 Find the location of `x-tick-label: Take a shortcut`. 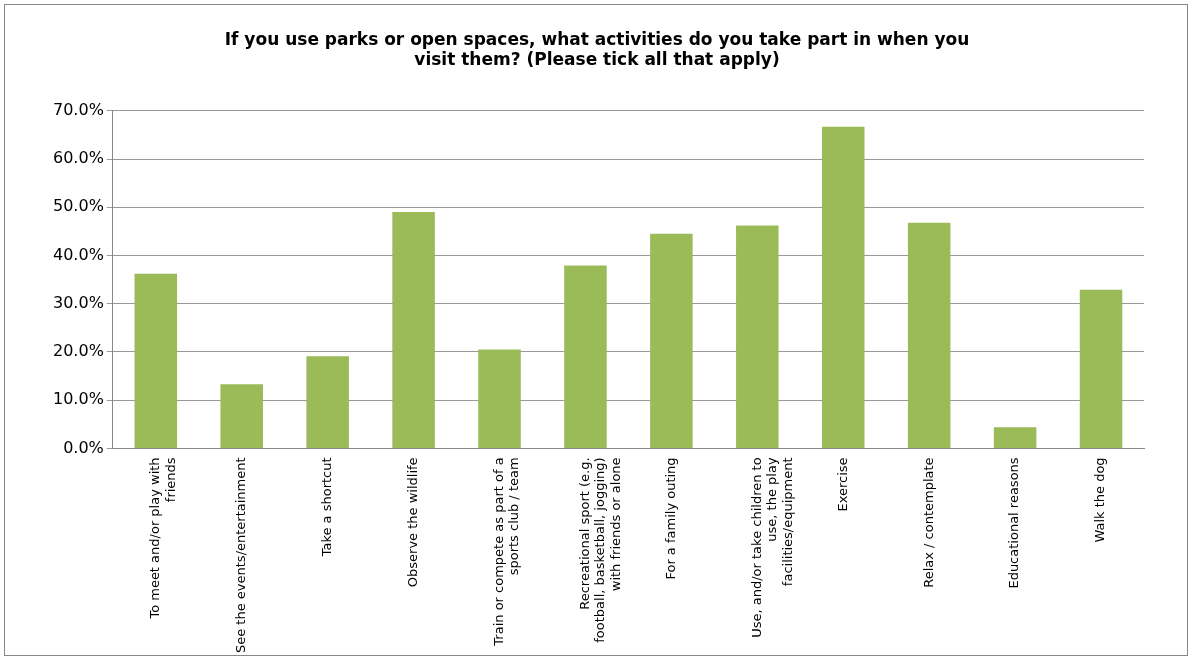

x-tick-label: Take a shortcut is located at coordinates (327, 507).